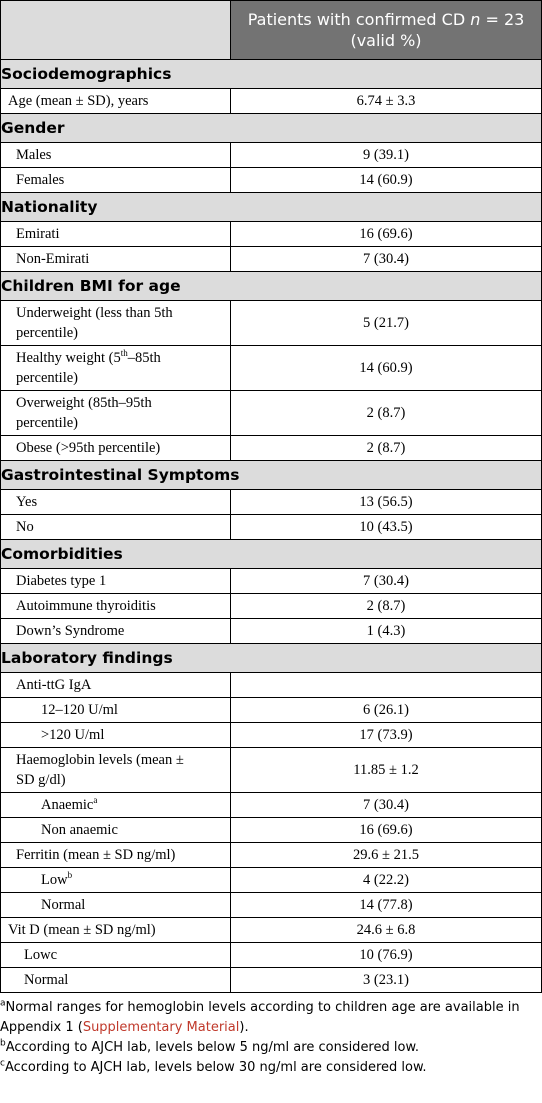 This screenshot has height=1103, width=542. Describe the element at coordinates (115, 930) in the screenshot. I see `row-label: Vit D (mean ± SD ng/ml)` at that location.